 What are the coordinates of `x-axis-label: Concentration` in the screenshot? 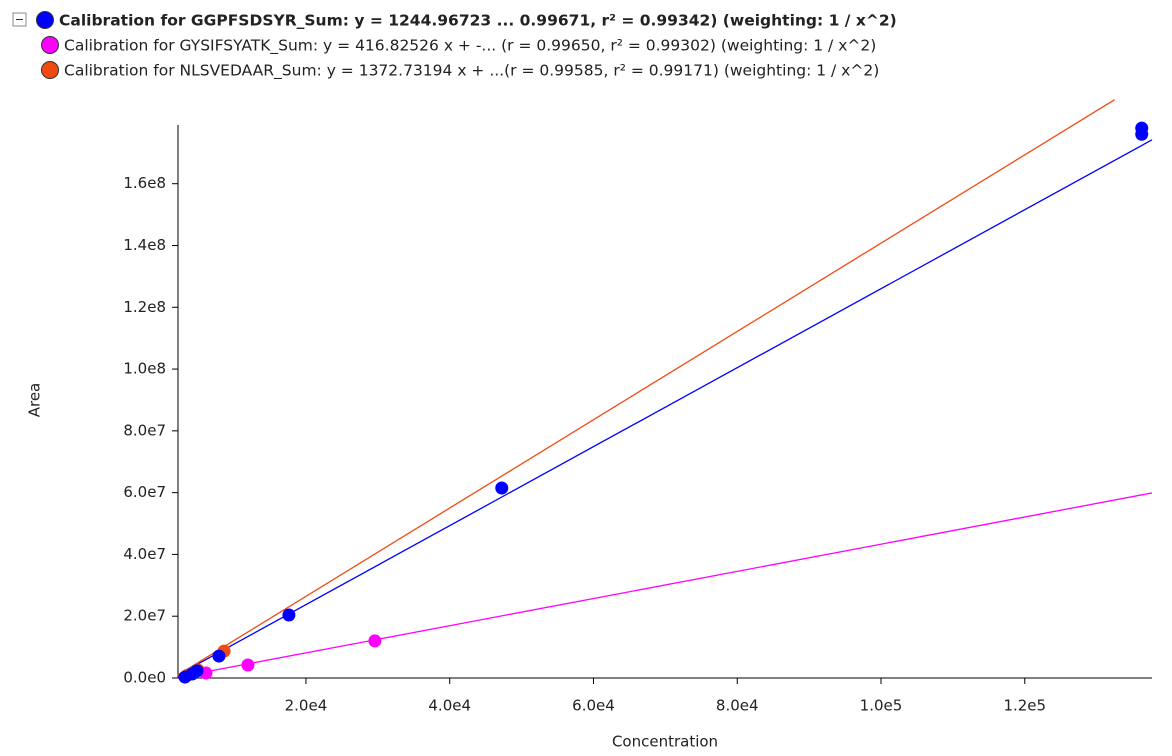 It's located at (665, 742).